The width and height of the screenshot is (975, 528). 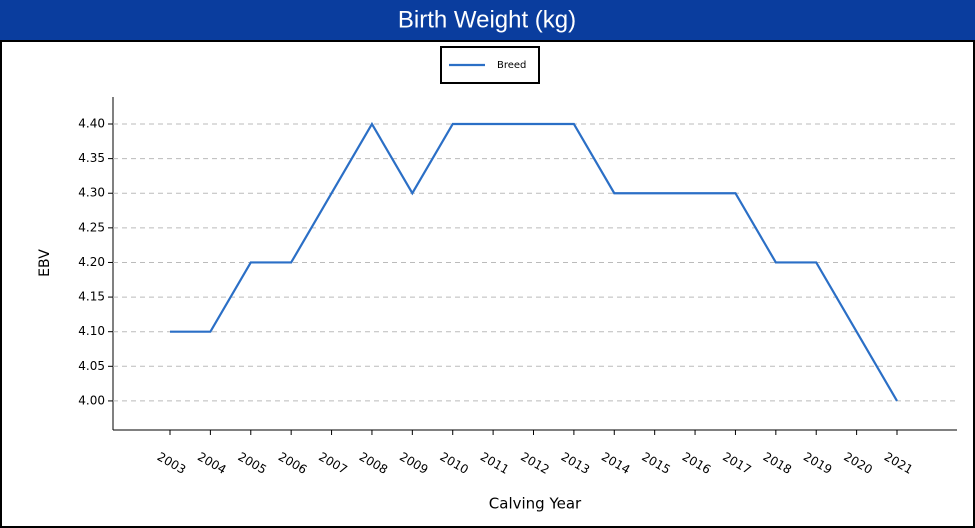 I want to click on y-axis-label: EBV, so click(x=45, y=263).